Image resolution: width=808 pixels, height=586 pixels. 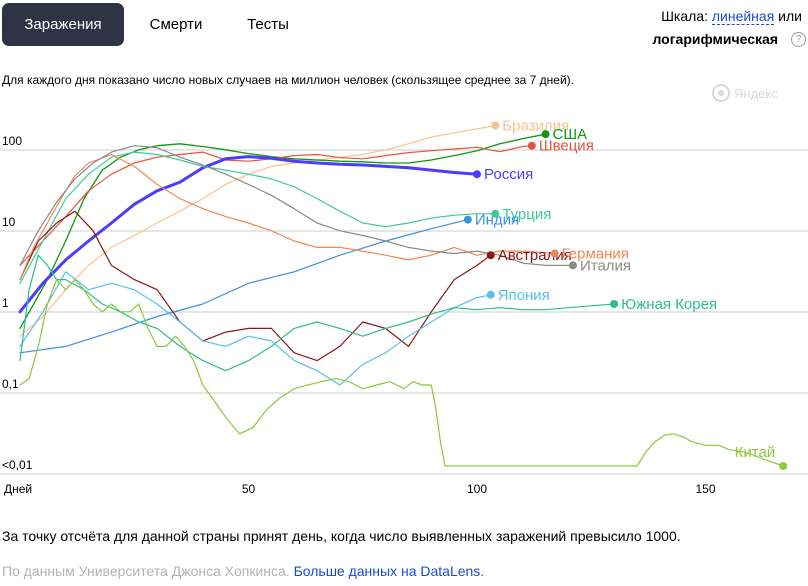 I want to click on log-scale-option: логарифмическая, so click(x=715, y=39).